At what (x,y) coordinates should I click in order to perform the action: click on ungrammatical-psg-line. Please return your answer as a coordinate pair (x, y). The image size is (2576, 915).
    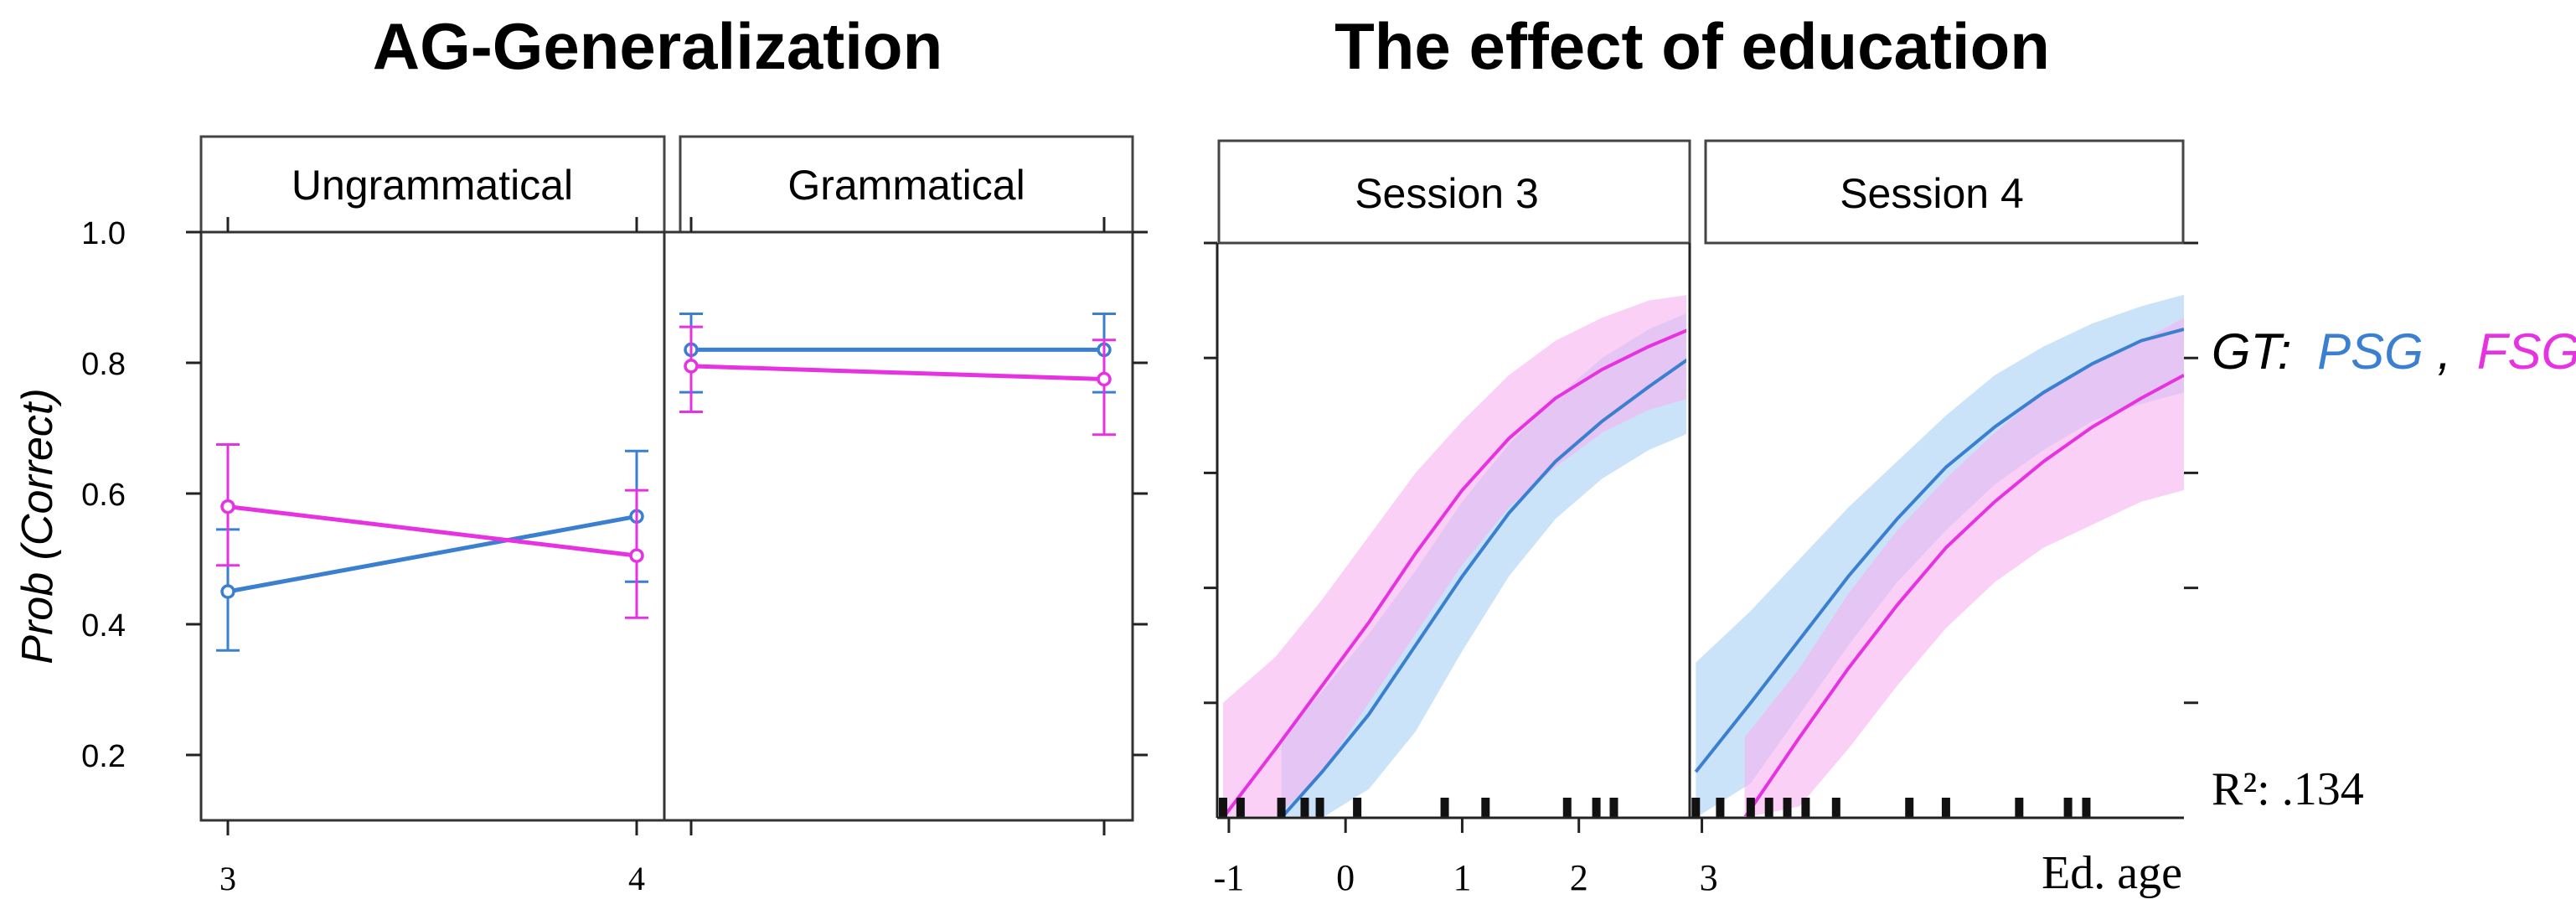
    Looking at the image, I should click on (432, 554).